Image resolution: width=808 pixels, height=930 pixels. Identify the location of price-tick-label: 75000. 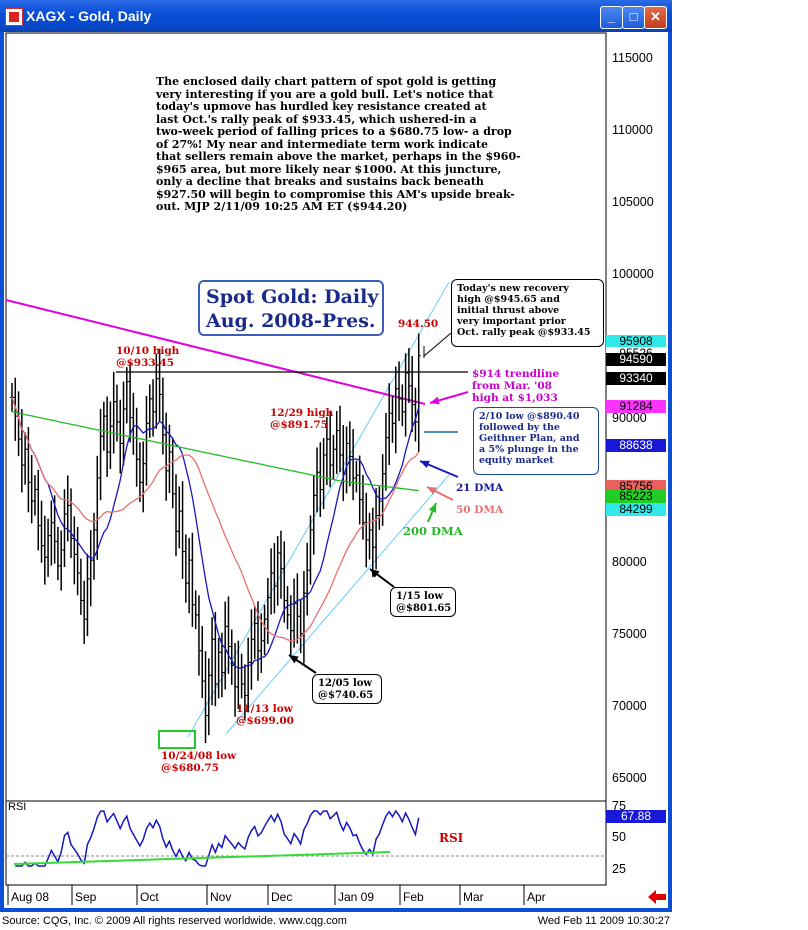
(629, 634).